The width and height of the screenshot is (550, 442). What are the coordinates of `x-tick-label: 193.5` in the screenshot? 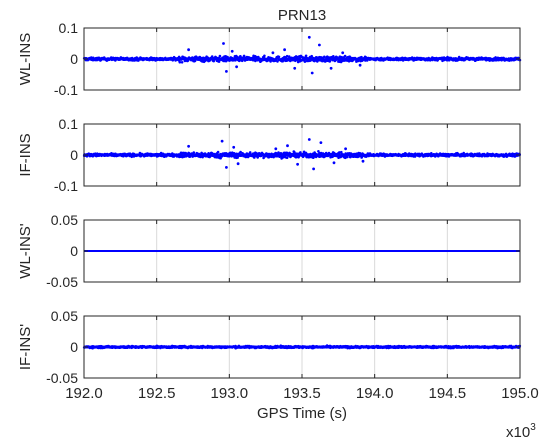 It's located at (302, 393).